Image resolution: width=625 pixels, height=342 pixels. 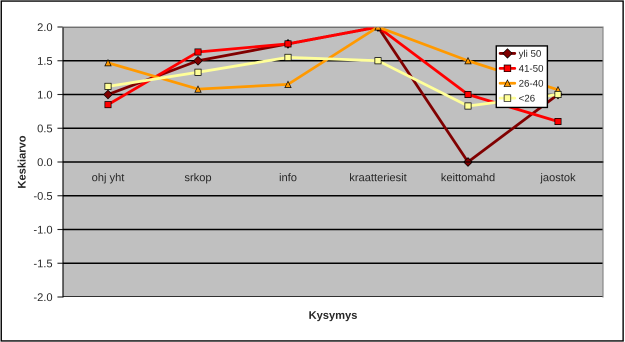 What do you see at coordinates (43, 297) in the screenshot?
I see `y-tick-label: -2.0` at bounding box center [43, 297].